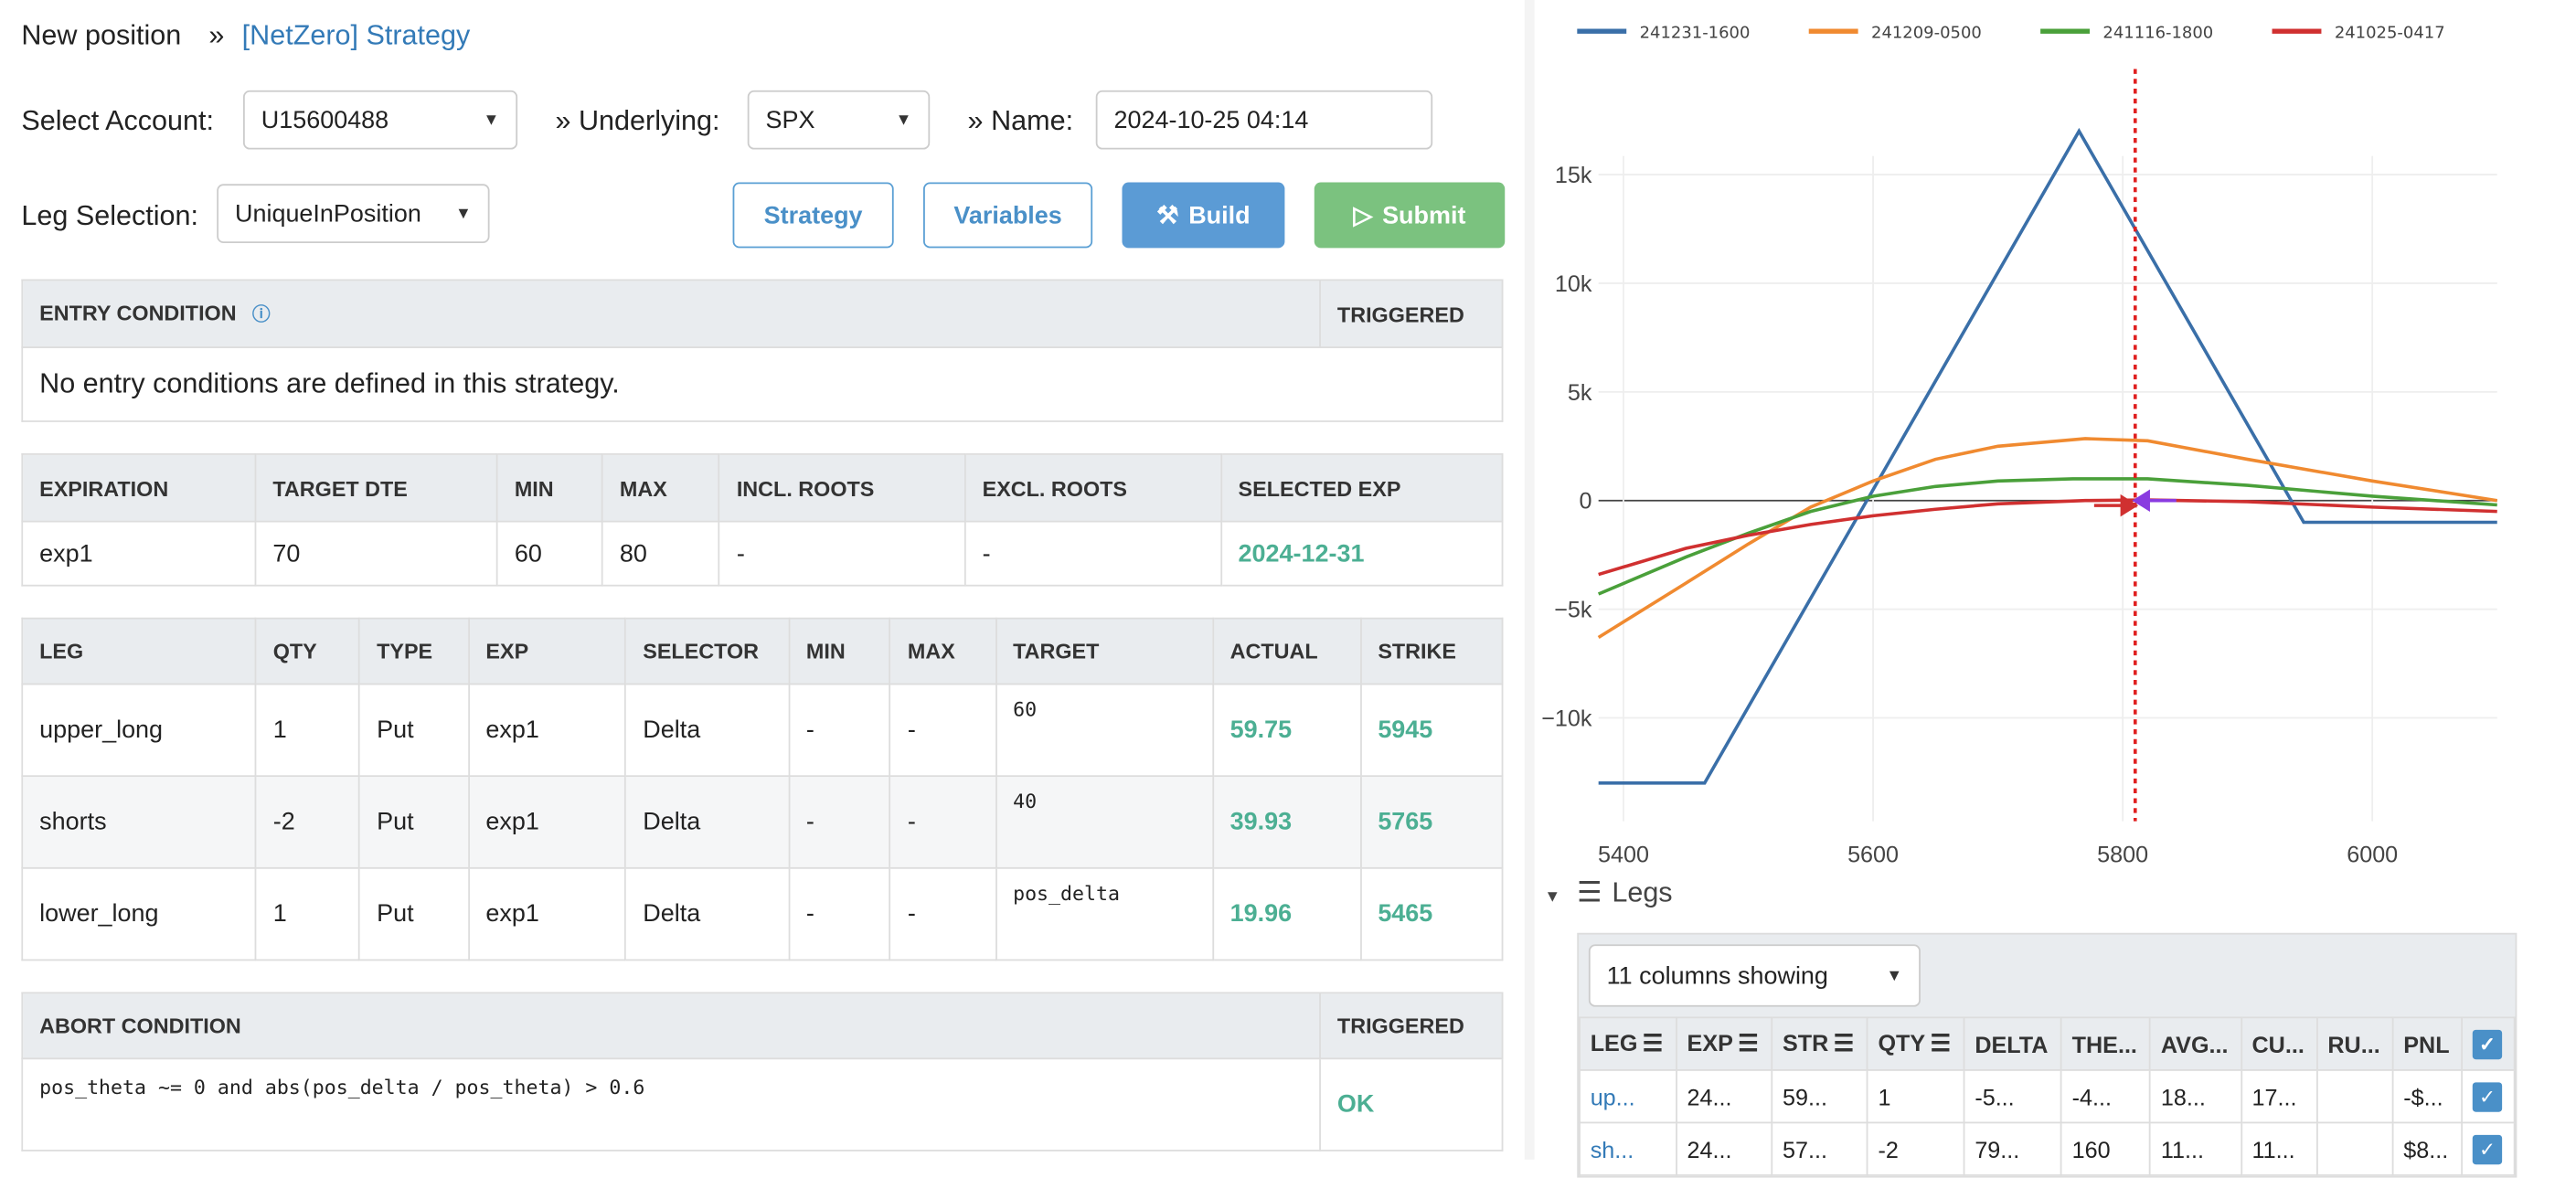 The height and width of the screenshot is (1178, 2576). Describe the element at coordinates (839, 120) in the screenshot. I see `underlying-select: SPX ▼` at that location.